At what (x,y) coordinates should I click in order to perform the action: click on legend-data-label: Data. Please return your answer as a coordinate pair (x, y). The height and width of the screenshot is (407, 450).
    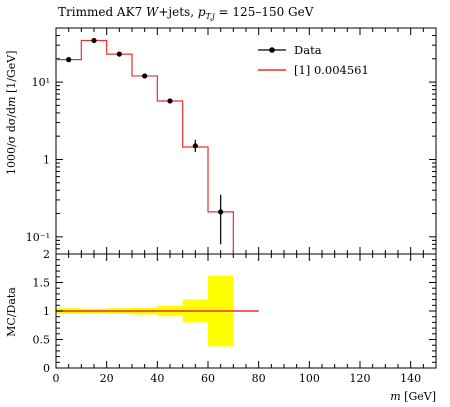
    Looking at the image, I should click on (308, 50).